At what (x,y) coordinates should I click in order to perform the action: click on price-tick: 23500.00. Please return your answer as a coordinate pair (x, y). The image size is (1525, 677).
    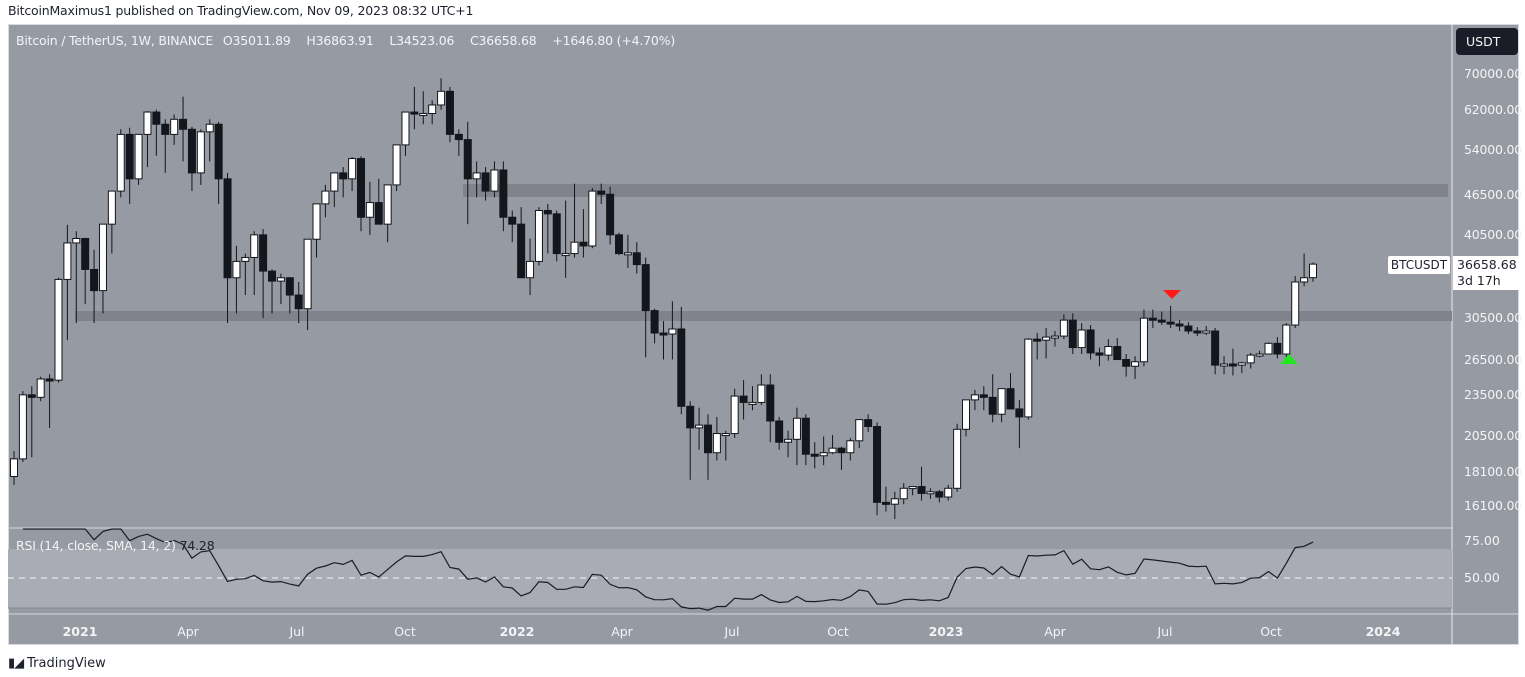
    Looking at the image, I should click on (1493, 394).